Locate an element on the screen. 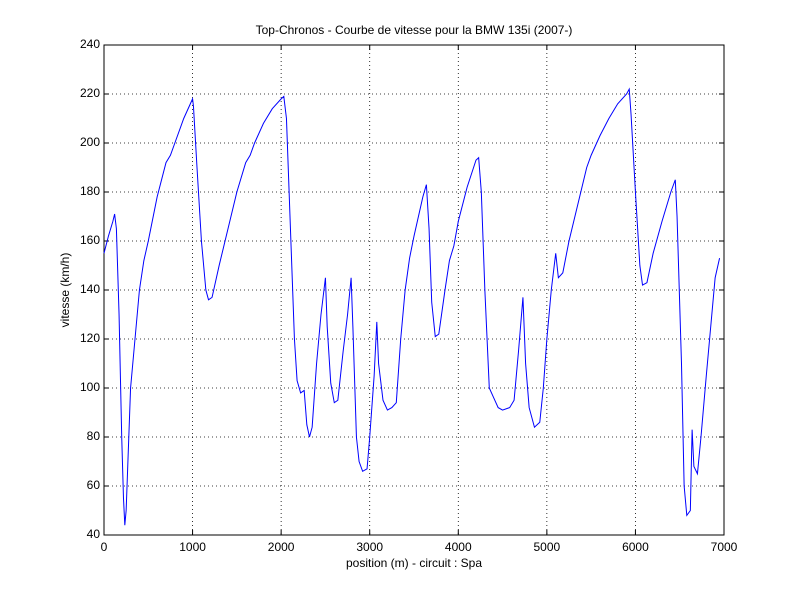 The image size is (800, 606). x-tick-label: 6000 is located at coordinates (635, 547).